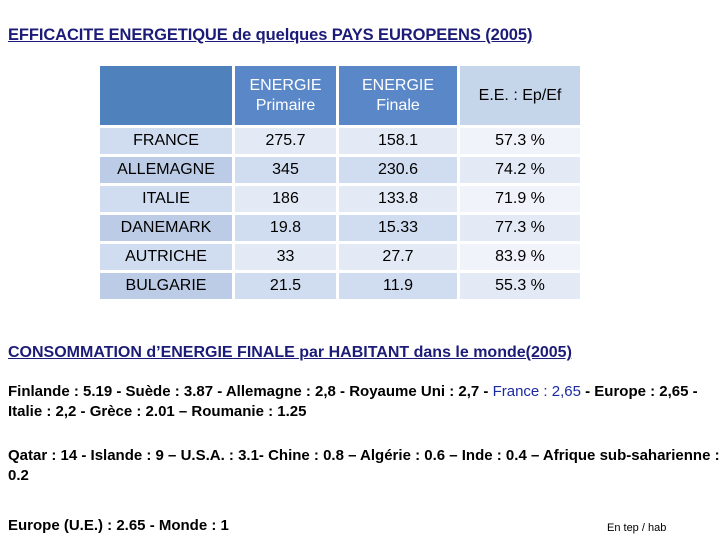  What do you see at coordinates (118, 525) in the screenshot?
I see `consommation-summary: Europe (U.E.) : 2.65 - Monde : 1` at bounding box center [118, 525].